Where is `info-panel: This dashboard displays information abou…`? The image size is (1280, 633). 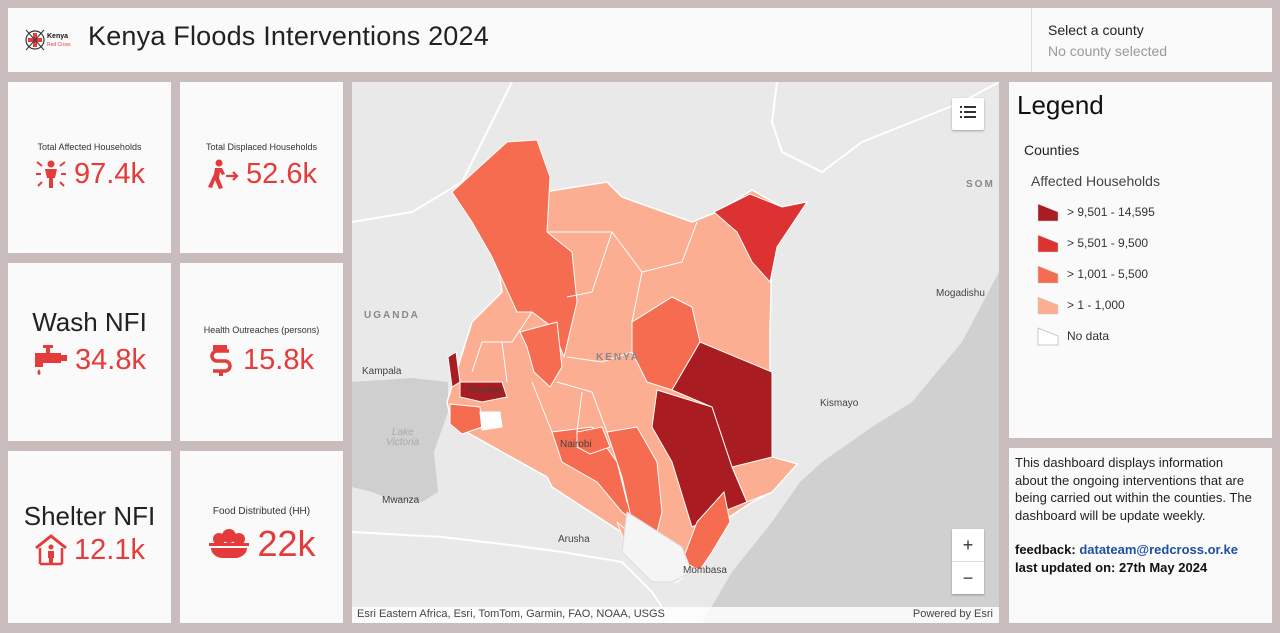 info-panel: This dashboard displays information abou… is located at coordinates (1140, 535).